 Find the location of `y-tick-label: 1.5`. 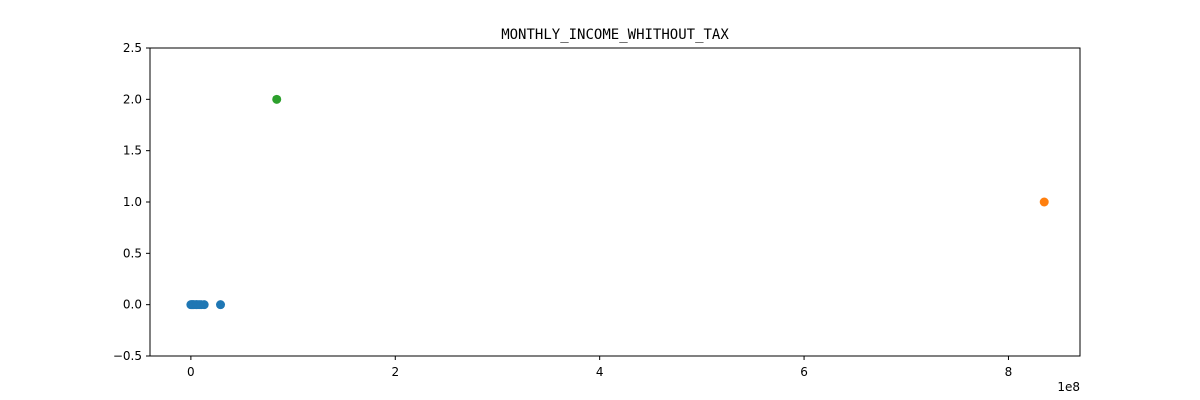

y-tick-label: 1.5 is located at coordinates (132, 151).